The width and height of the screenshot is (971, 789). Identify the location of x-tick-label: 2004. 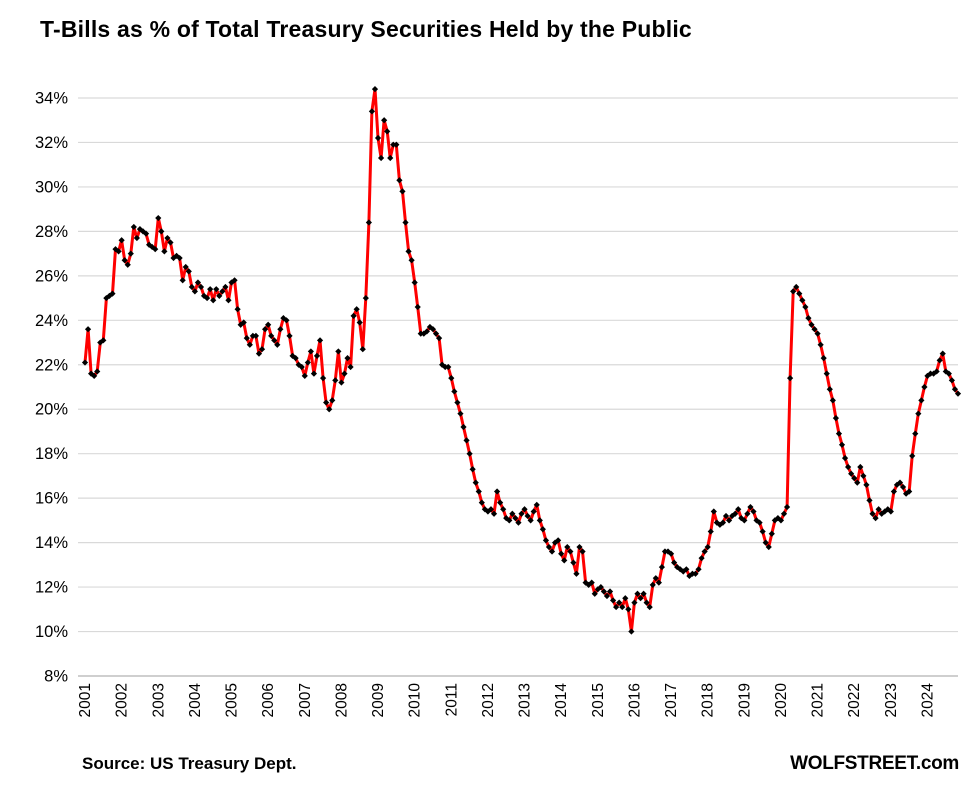
(195, 700).